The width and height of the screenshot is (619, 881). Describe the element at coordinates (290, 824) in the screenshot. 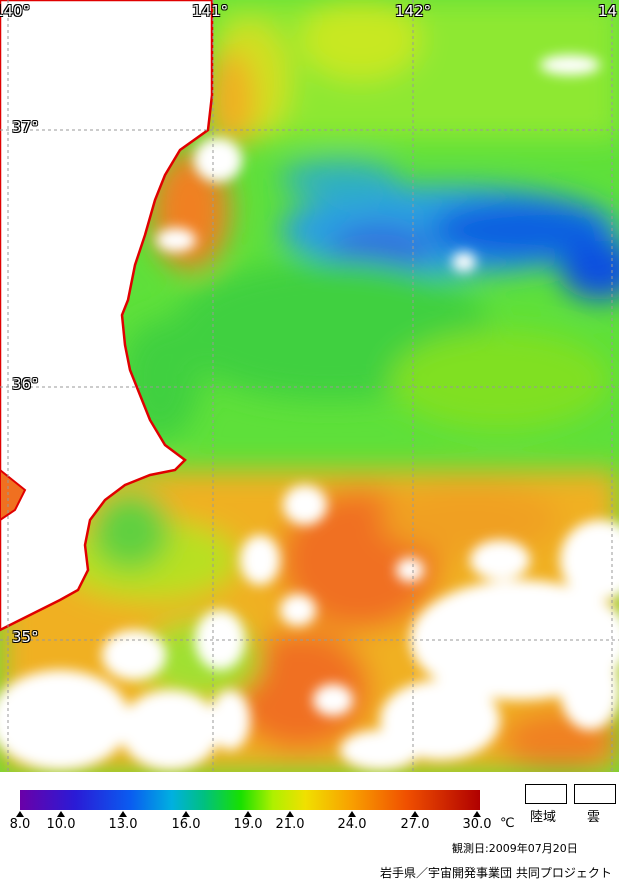

I see `tick-label: 21.0` at that location.